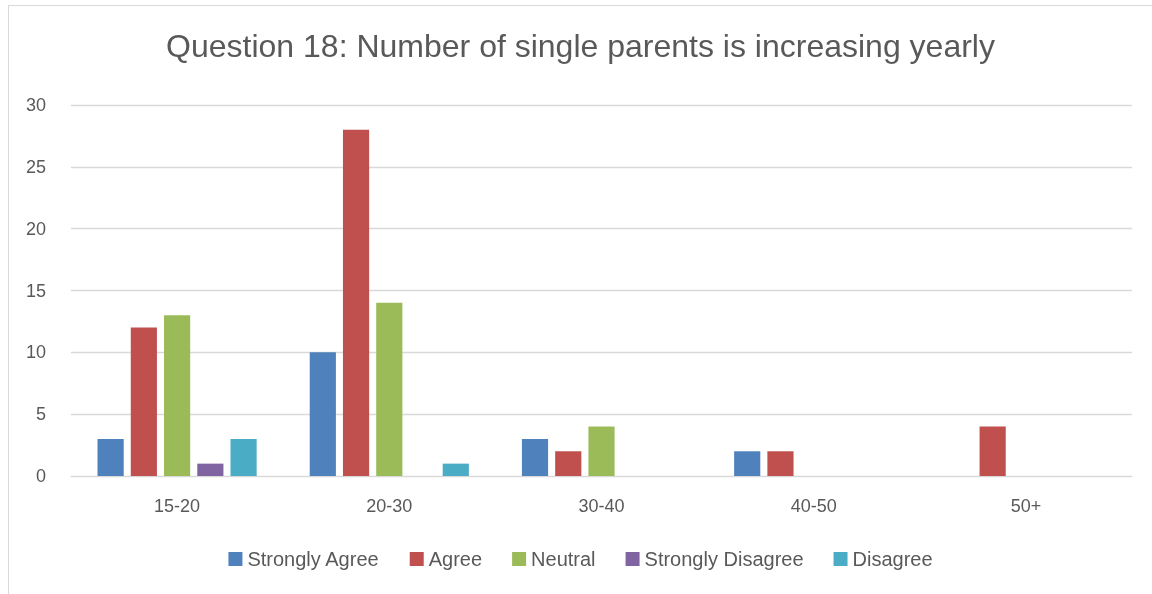  I want to click on y-tick-label: 25, so click(35, 166).